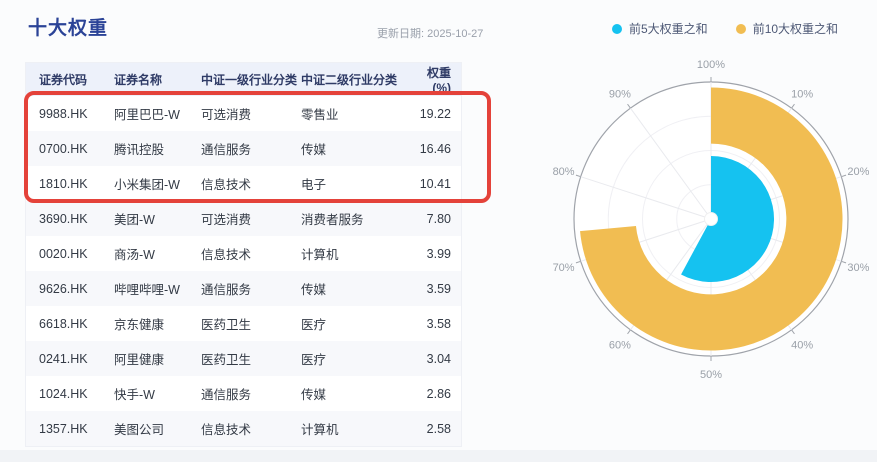 Image resolution: width=877 pixels, height=462 pixels. What do you see at coordinates (802, 95) in the screenshot?
I see `gauge-tick-label: 10%` at bounding box center [802, 95].